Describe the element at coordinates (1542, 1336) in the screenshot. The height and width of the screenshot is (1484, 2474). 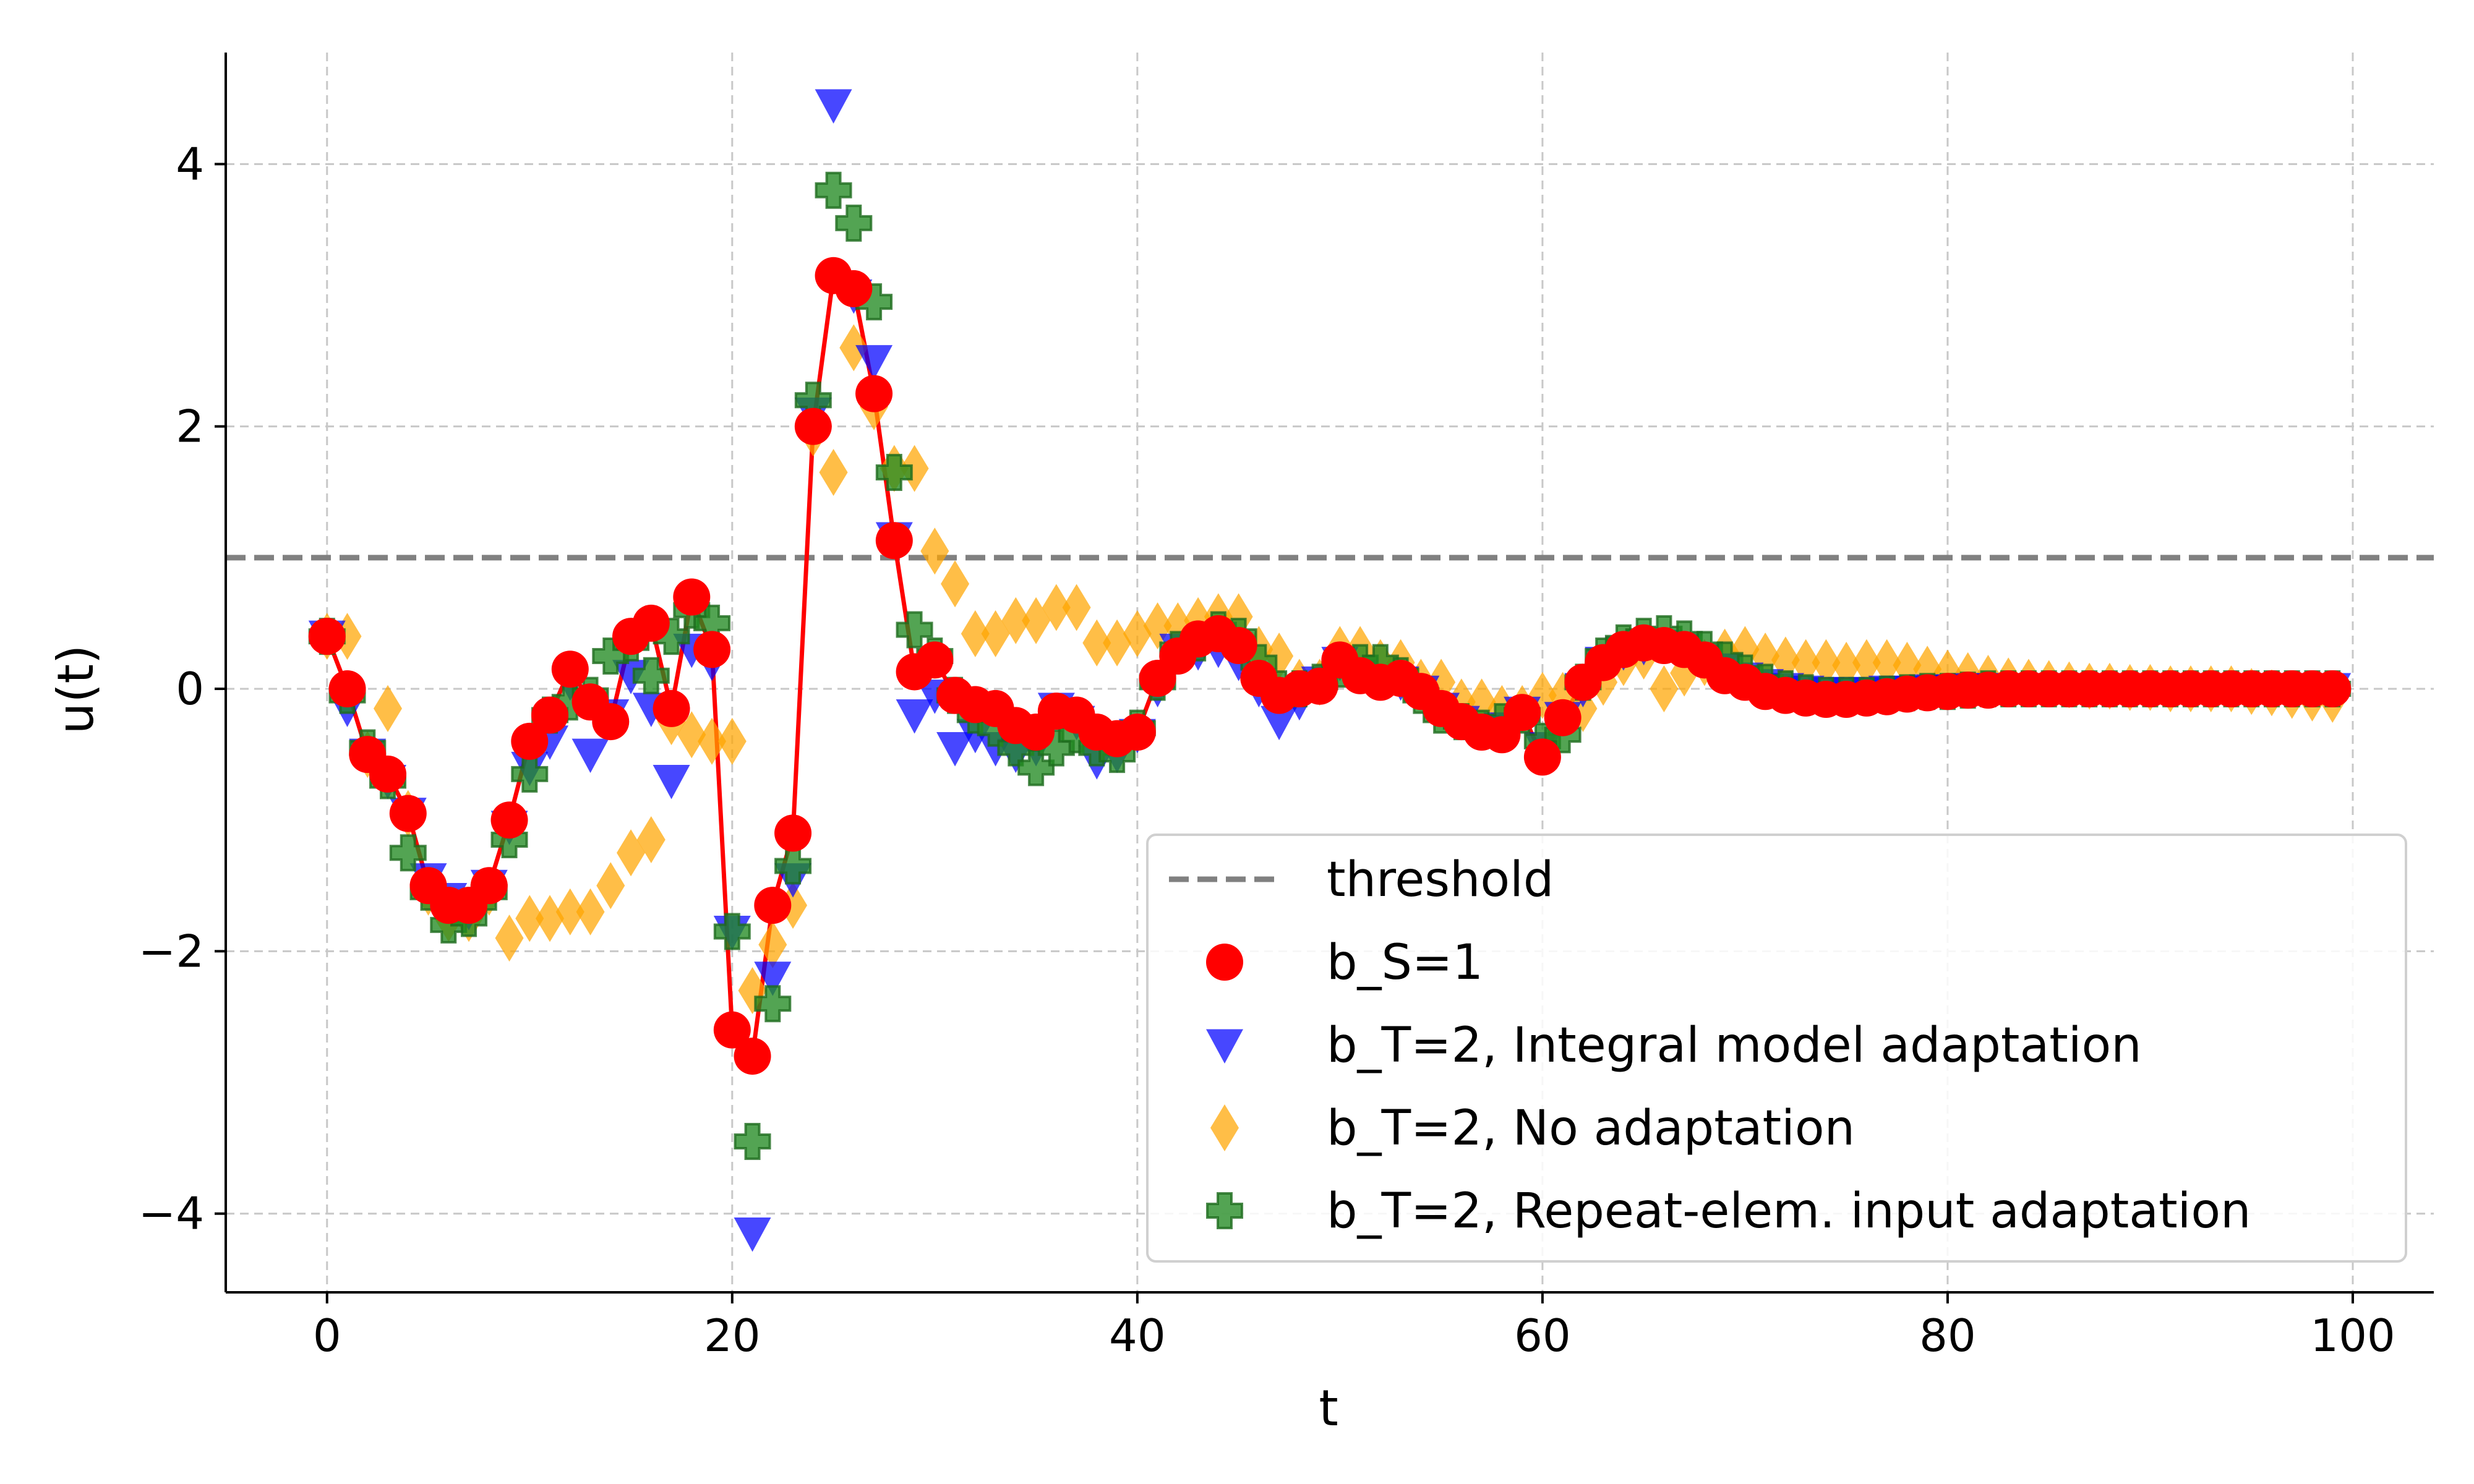
I see `x-tick-label: 60` at that location.